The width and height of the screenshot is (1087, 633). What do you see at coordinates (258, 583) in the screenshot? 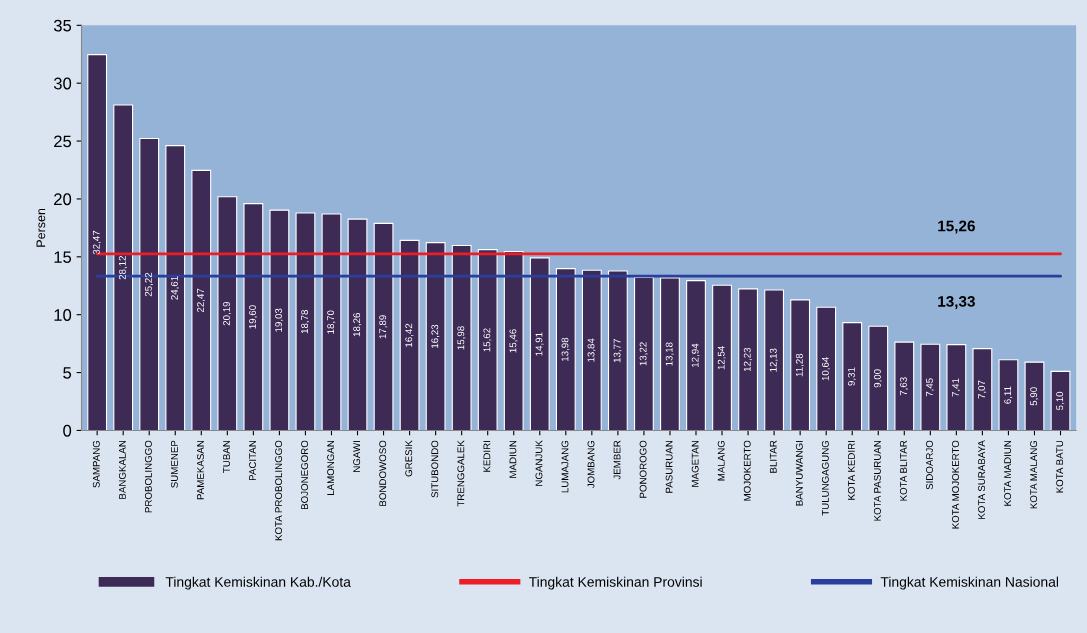
I see `legend-label: Tingkat Kemiskinan Kab./Kota` at bounding box center [258, 583].